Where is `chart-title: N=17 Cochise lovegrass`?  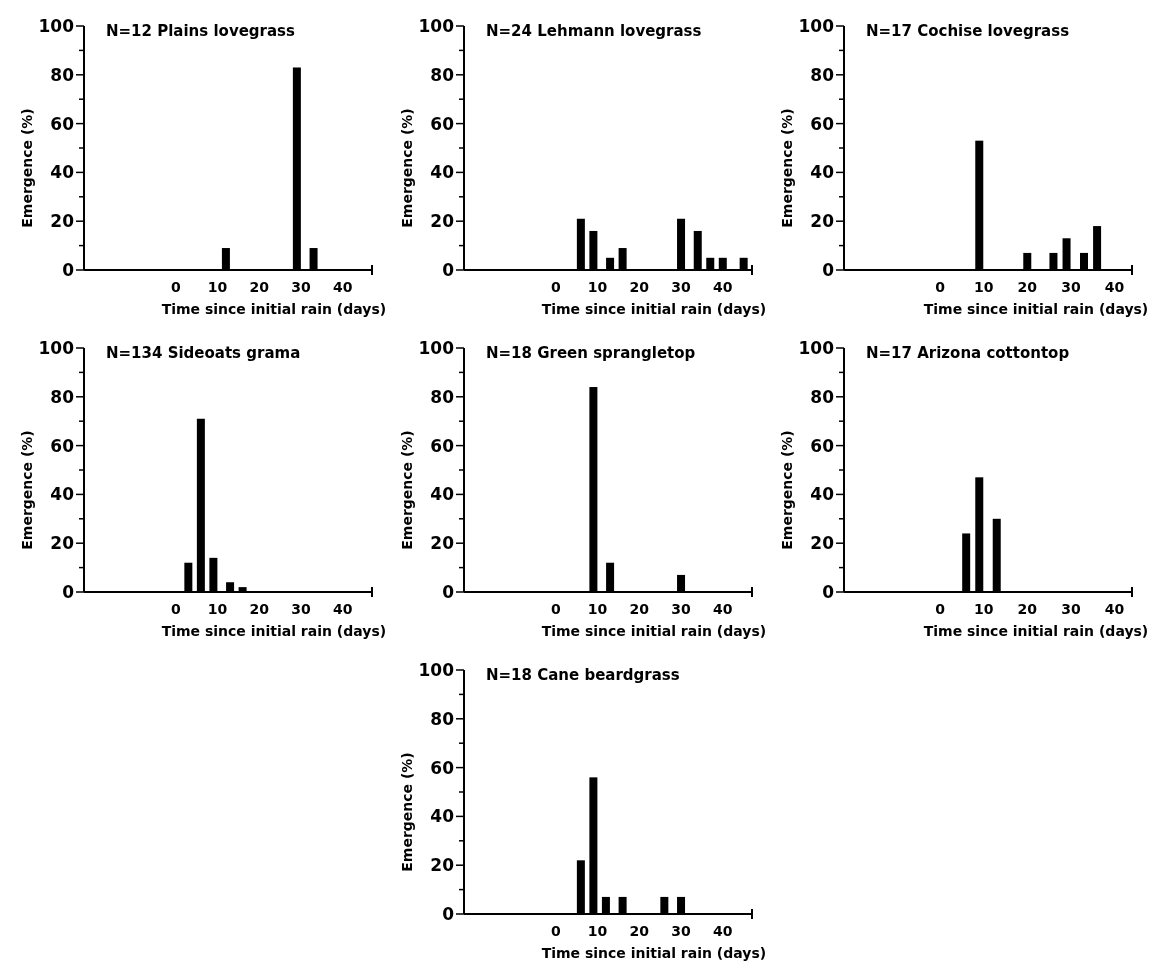 chart-title: N=17 Cochise lovegrass is located at coordinates (968, 31).